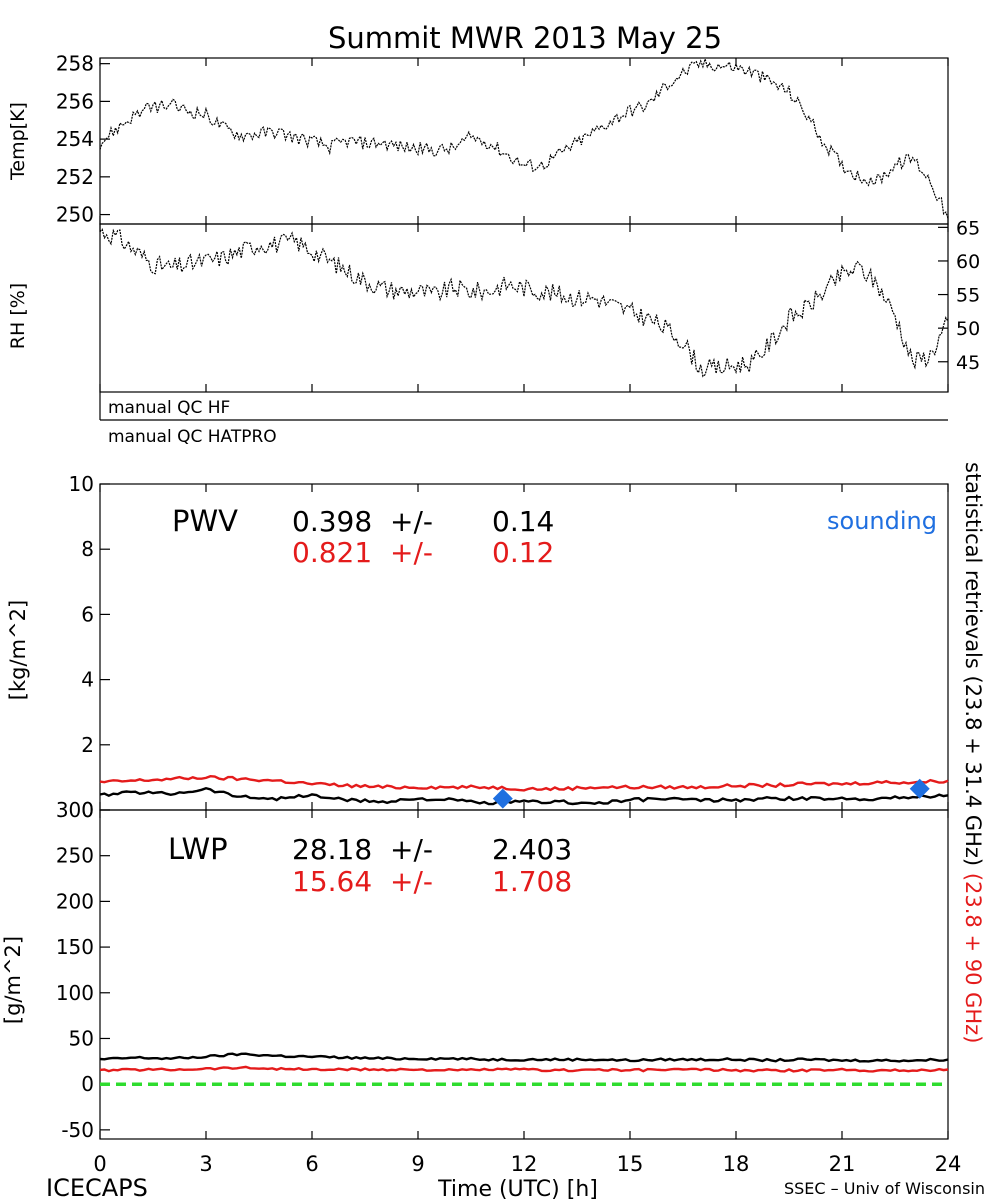 This screenshot has width=1000, height=1200. I want to click on temp-ytick-label: 252, so click(75, 177).